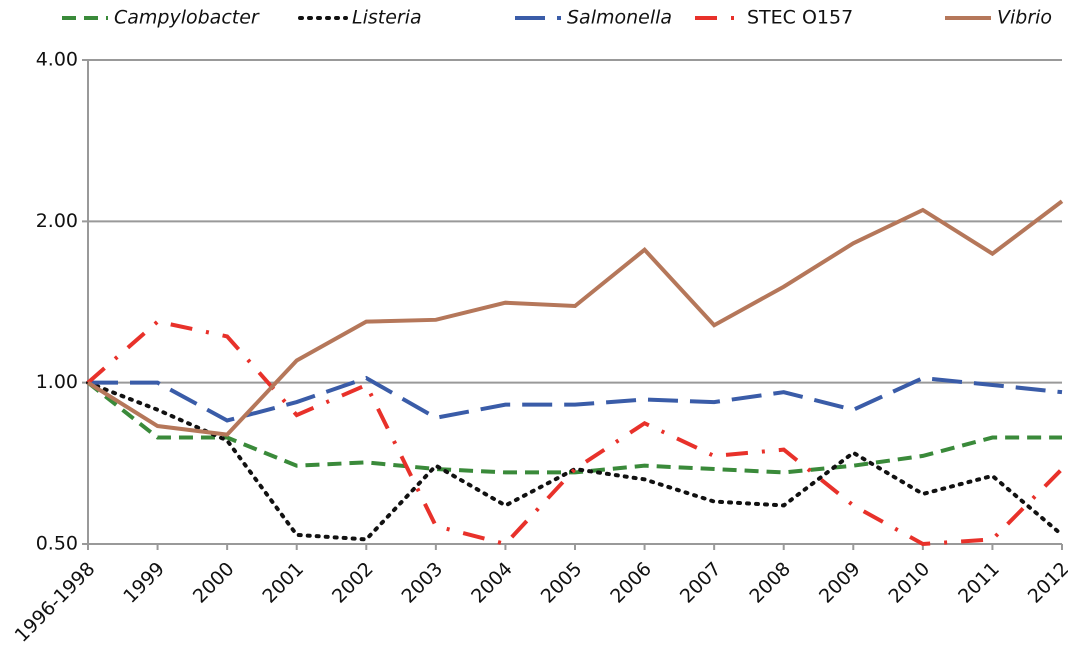 Image resolution: width=1068 pixels, height=651 pixels. What do you see at coordinates (562, 583) in the screenshot?
I see `x-tick-label: 2005` at bounding box center [562, 583].